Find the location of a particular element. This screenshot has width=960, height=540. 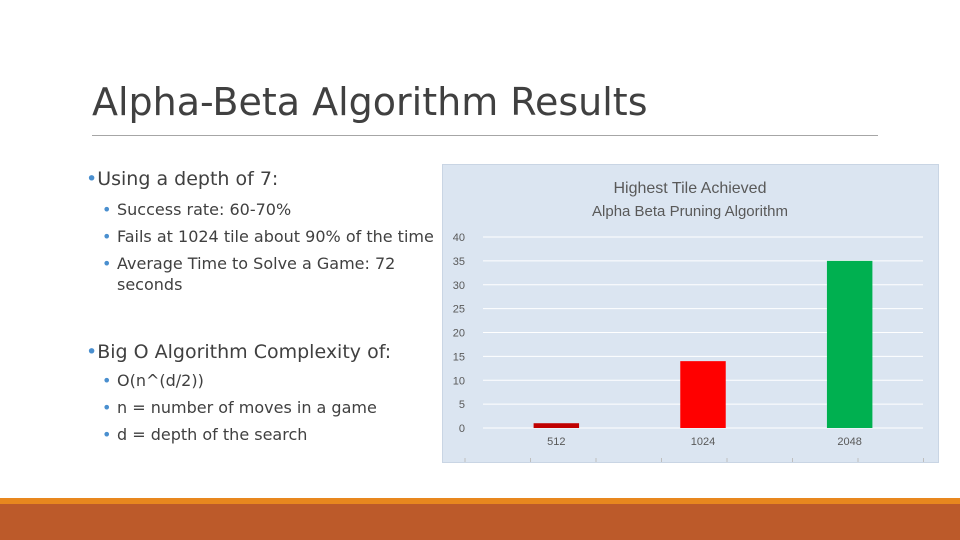

y-tick-label: 10 is located at coordinates (459, 381).